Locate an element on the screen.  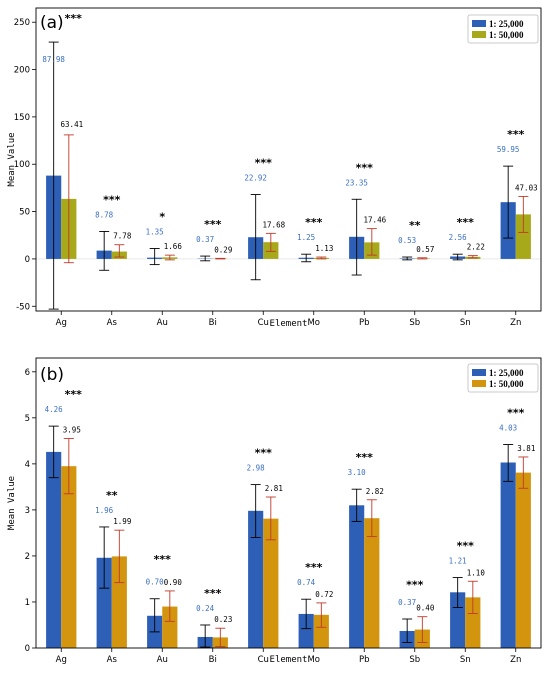
y-tick-label: 2 is located at coordinates (27, 557).